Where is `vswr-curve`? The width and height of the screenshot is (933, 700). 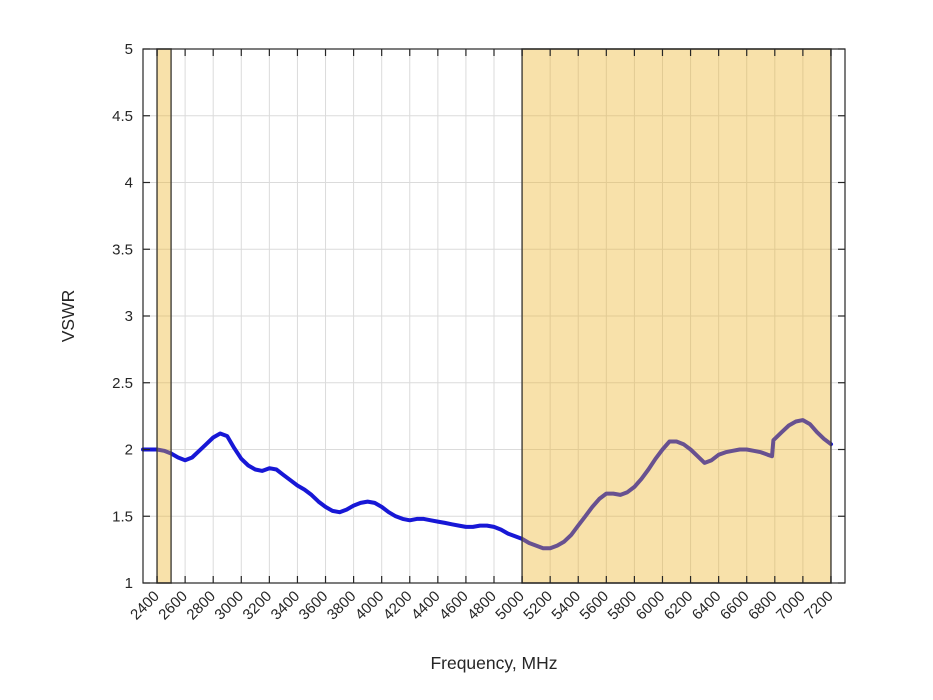
vswr-curve is located at coordinates (487, 484).